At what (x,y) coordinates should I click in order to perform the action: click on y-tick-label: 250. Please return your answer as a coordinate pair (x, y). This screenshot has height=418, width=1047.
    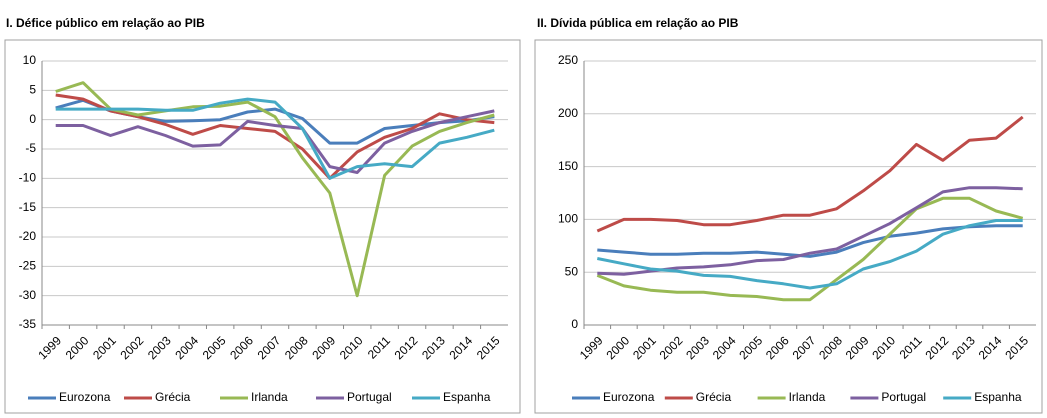
    Looking at the image, I should click on (568, 60).